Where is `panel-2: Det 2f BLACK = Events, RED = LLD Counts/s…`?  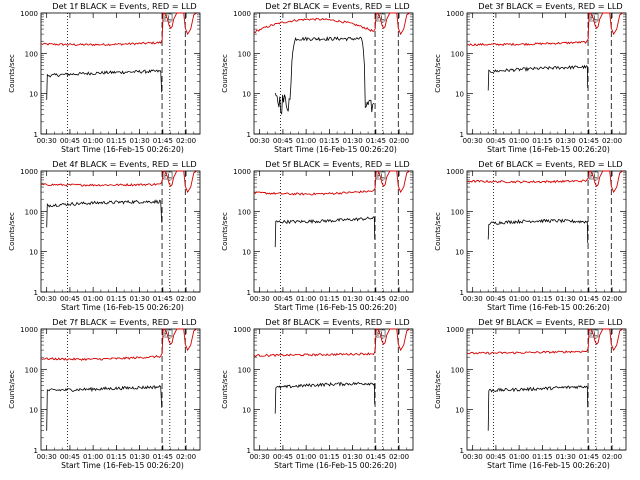 panel-2: Det 2f BLACK = Events, RED = LLD Counts/s… is located at coordinates (317, 77).